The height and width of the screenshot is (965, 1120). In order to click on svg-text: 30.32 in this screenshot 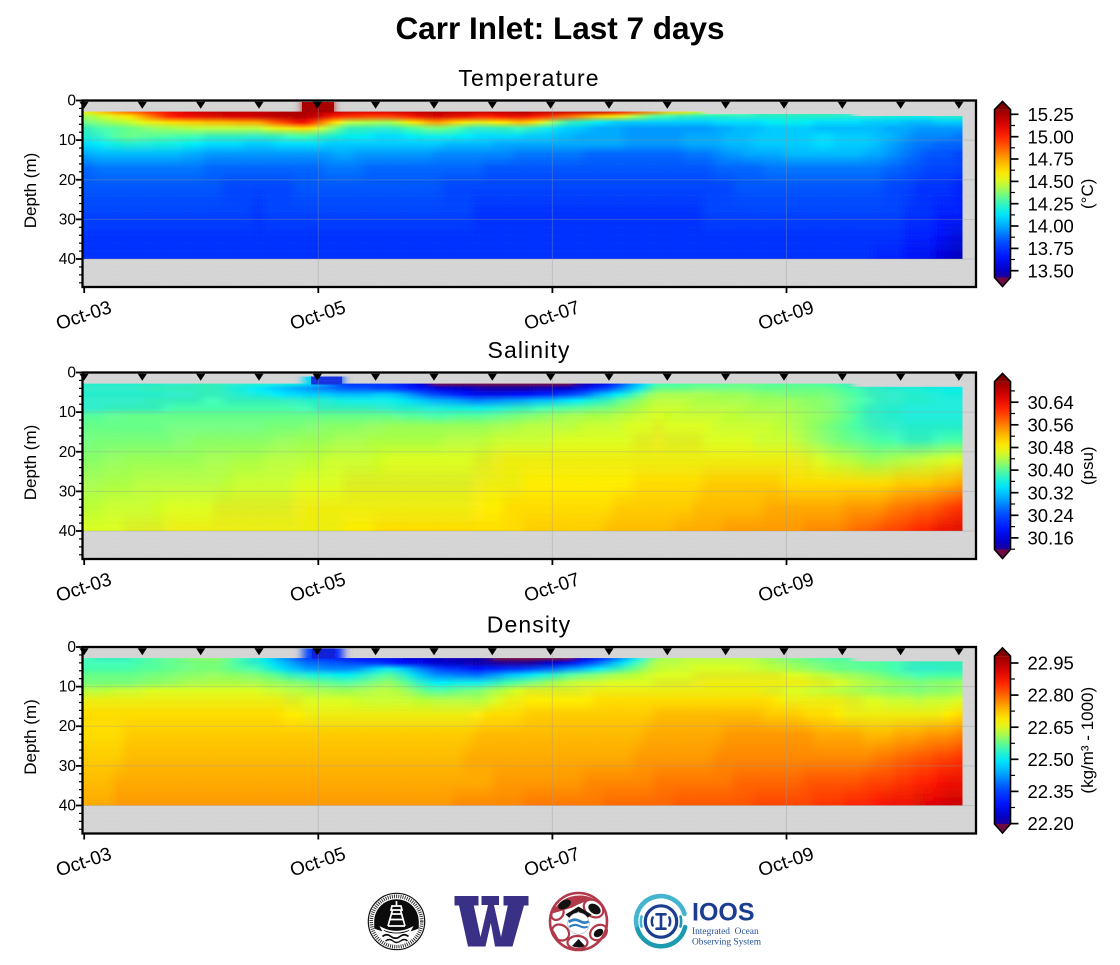, I will do `click(1051, 492)`.